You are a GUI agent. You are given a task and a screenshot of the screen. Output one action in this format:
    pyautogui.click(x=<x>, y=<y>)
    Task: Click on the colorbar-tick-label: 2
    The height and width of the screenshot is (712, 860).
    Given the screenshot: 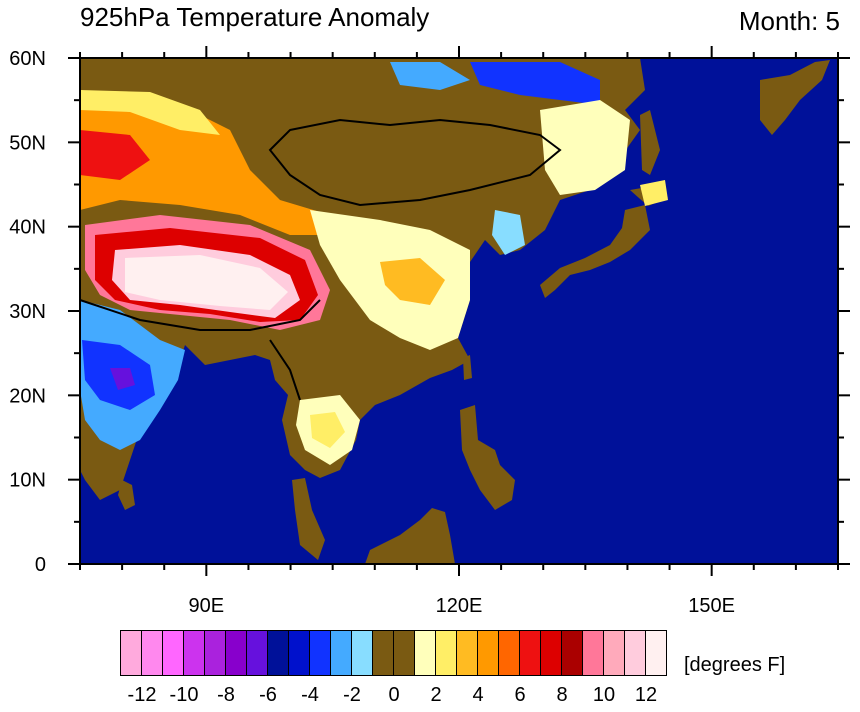 What is the action you would take?
    pyautogui.click(x=436, y=695)
    